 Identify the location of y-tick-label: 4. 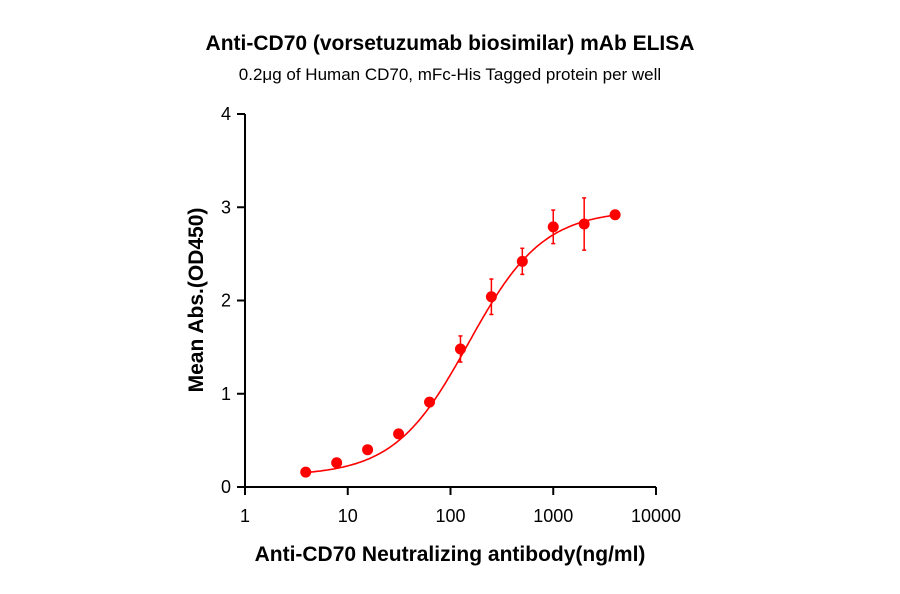
(226, 114).